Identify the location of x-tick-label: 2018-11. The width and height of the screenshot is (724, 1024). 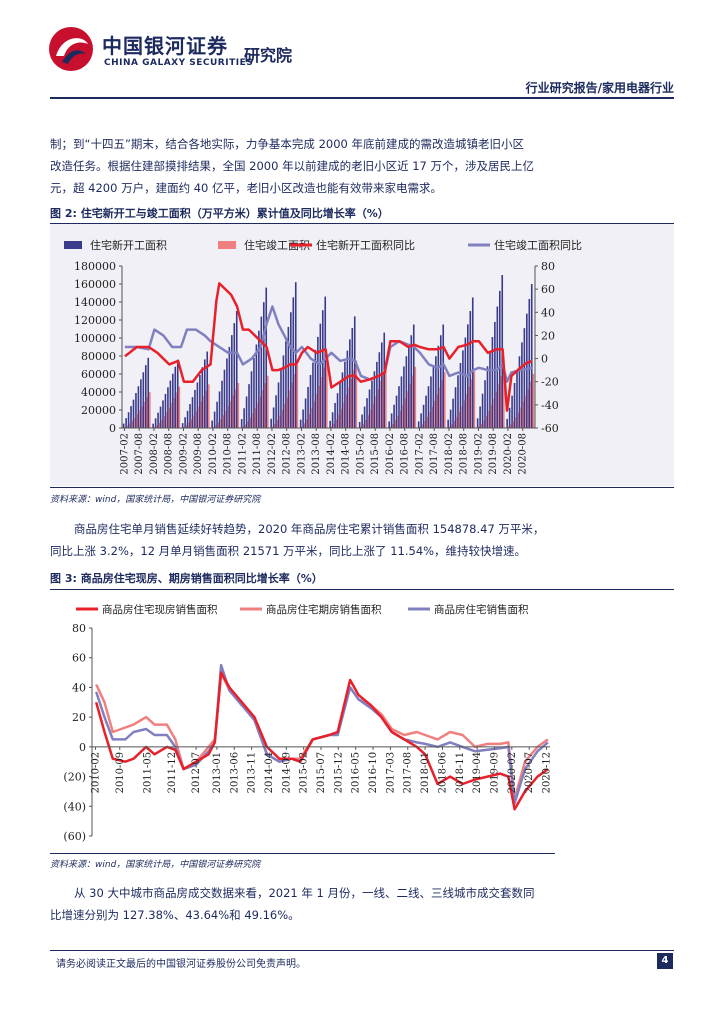
(460, 773).